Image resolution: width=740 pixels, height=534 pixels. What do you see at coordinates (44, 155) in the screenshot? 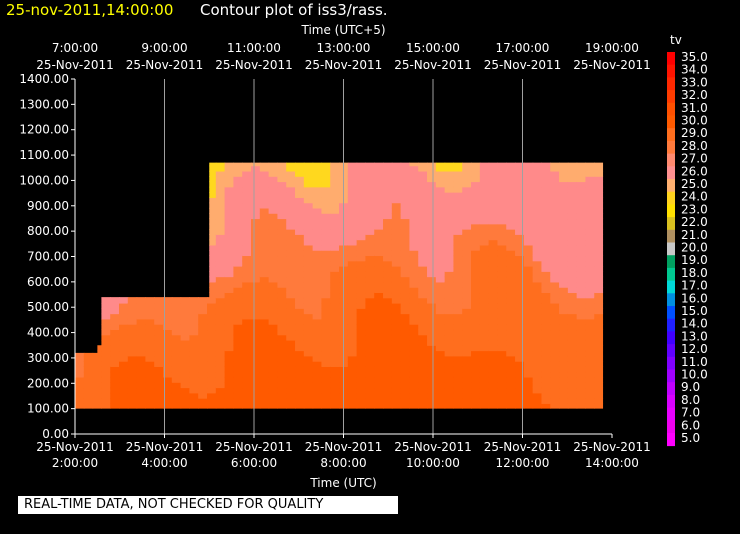
I see `y-tick-label: 1100.00` at bounding box center [44, 155].